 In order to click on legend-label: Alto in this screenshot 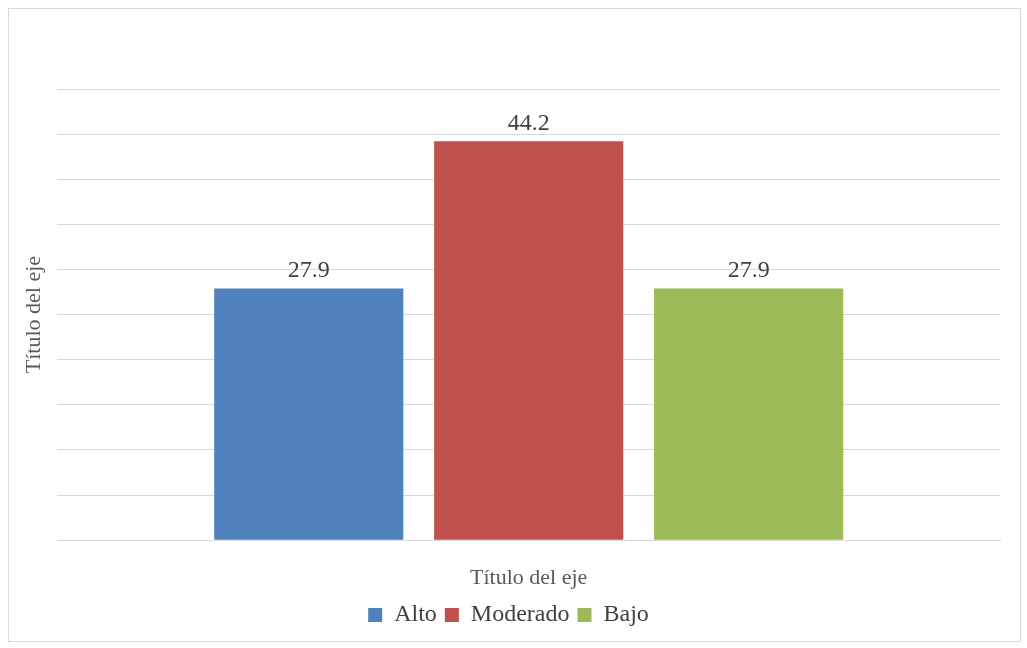, I will do `click(415, 613)`.